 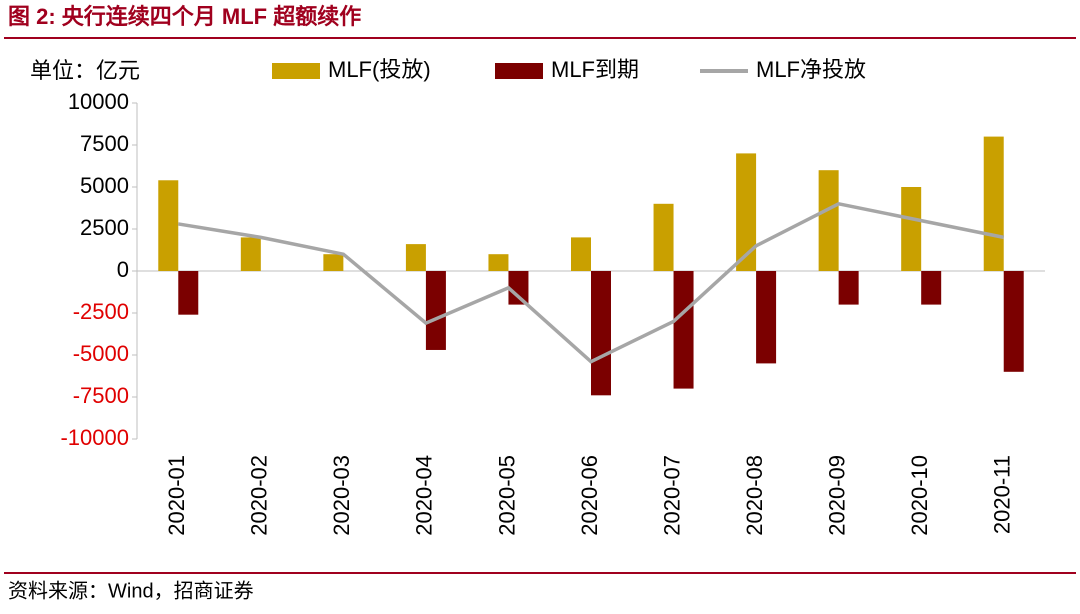 What do you see at coordinates (506, 495) in the screenshot?
I see `x-tick-label: 2020-05` at bounding box center [506, 495].